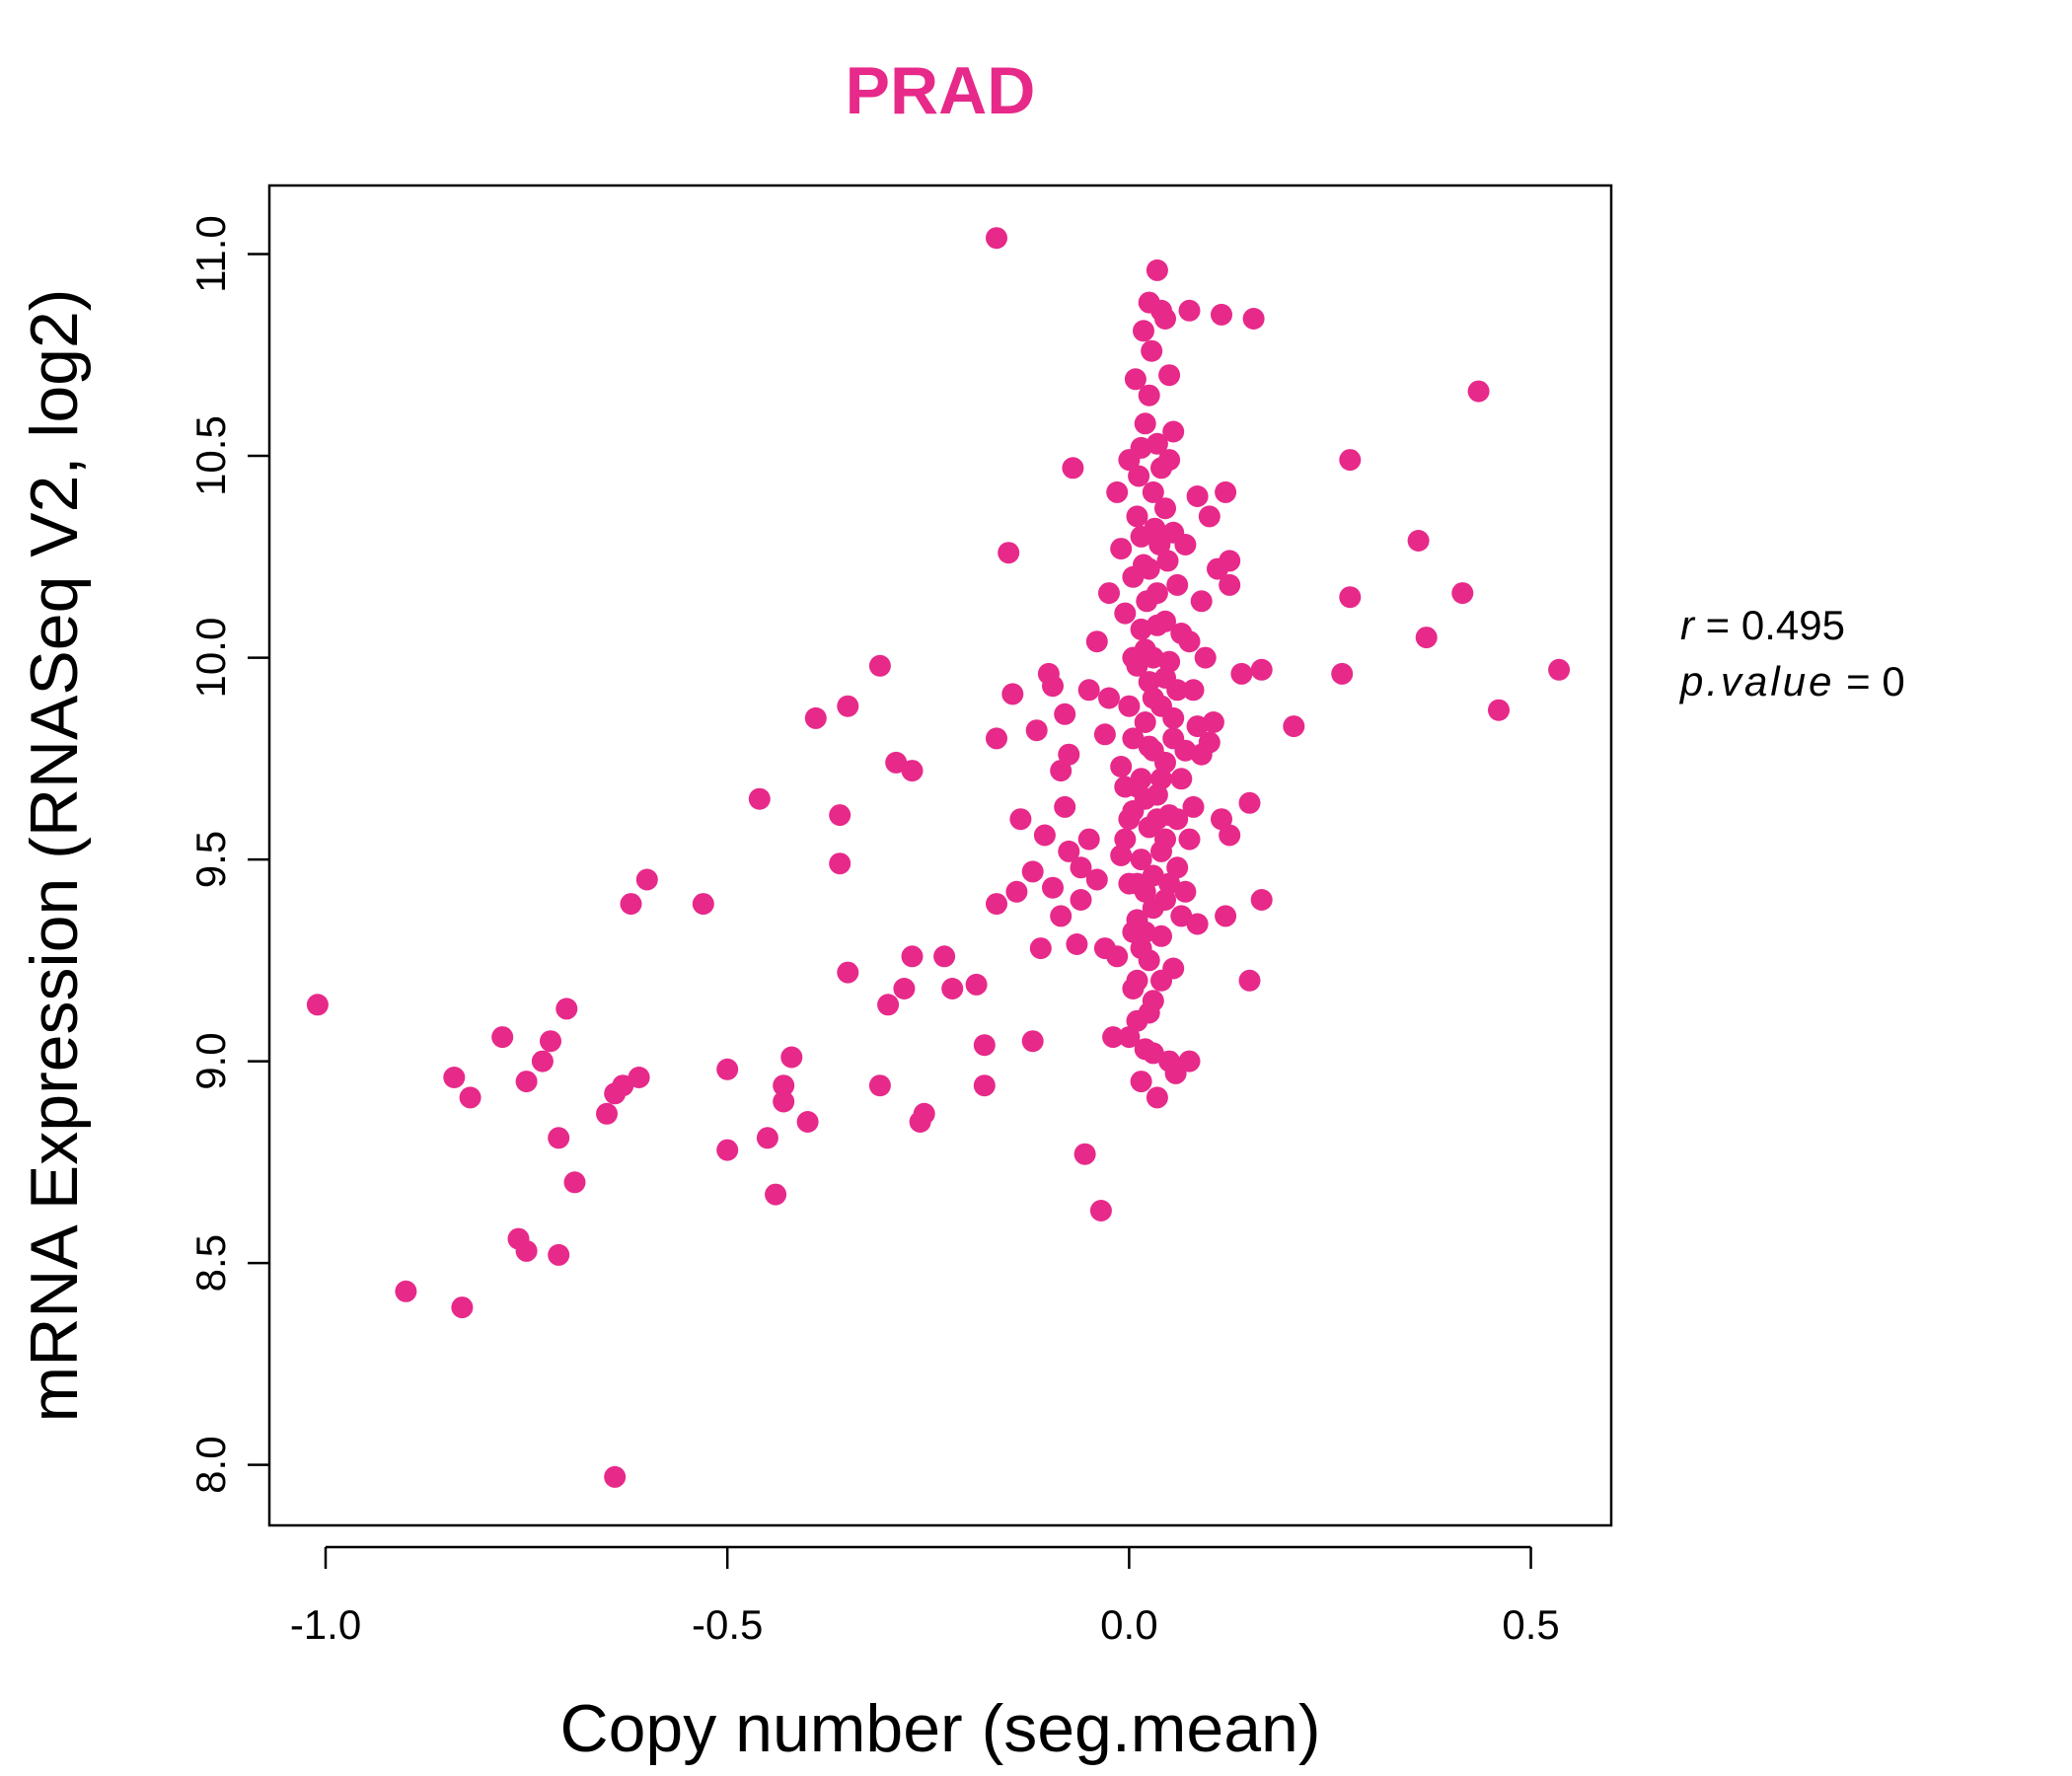 Image resolution: width=2072 pixels, height=1776 pixels. What do you see at coordinates (211, 859) in the screenshot?
I see `y-tick-label: 9.5` at bounding box center [211, 859].